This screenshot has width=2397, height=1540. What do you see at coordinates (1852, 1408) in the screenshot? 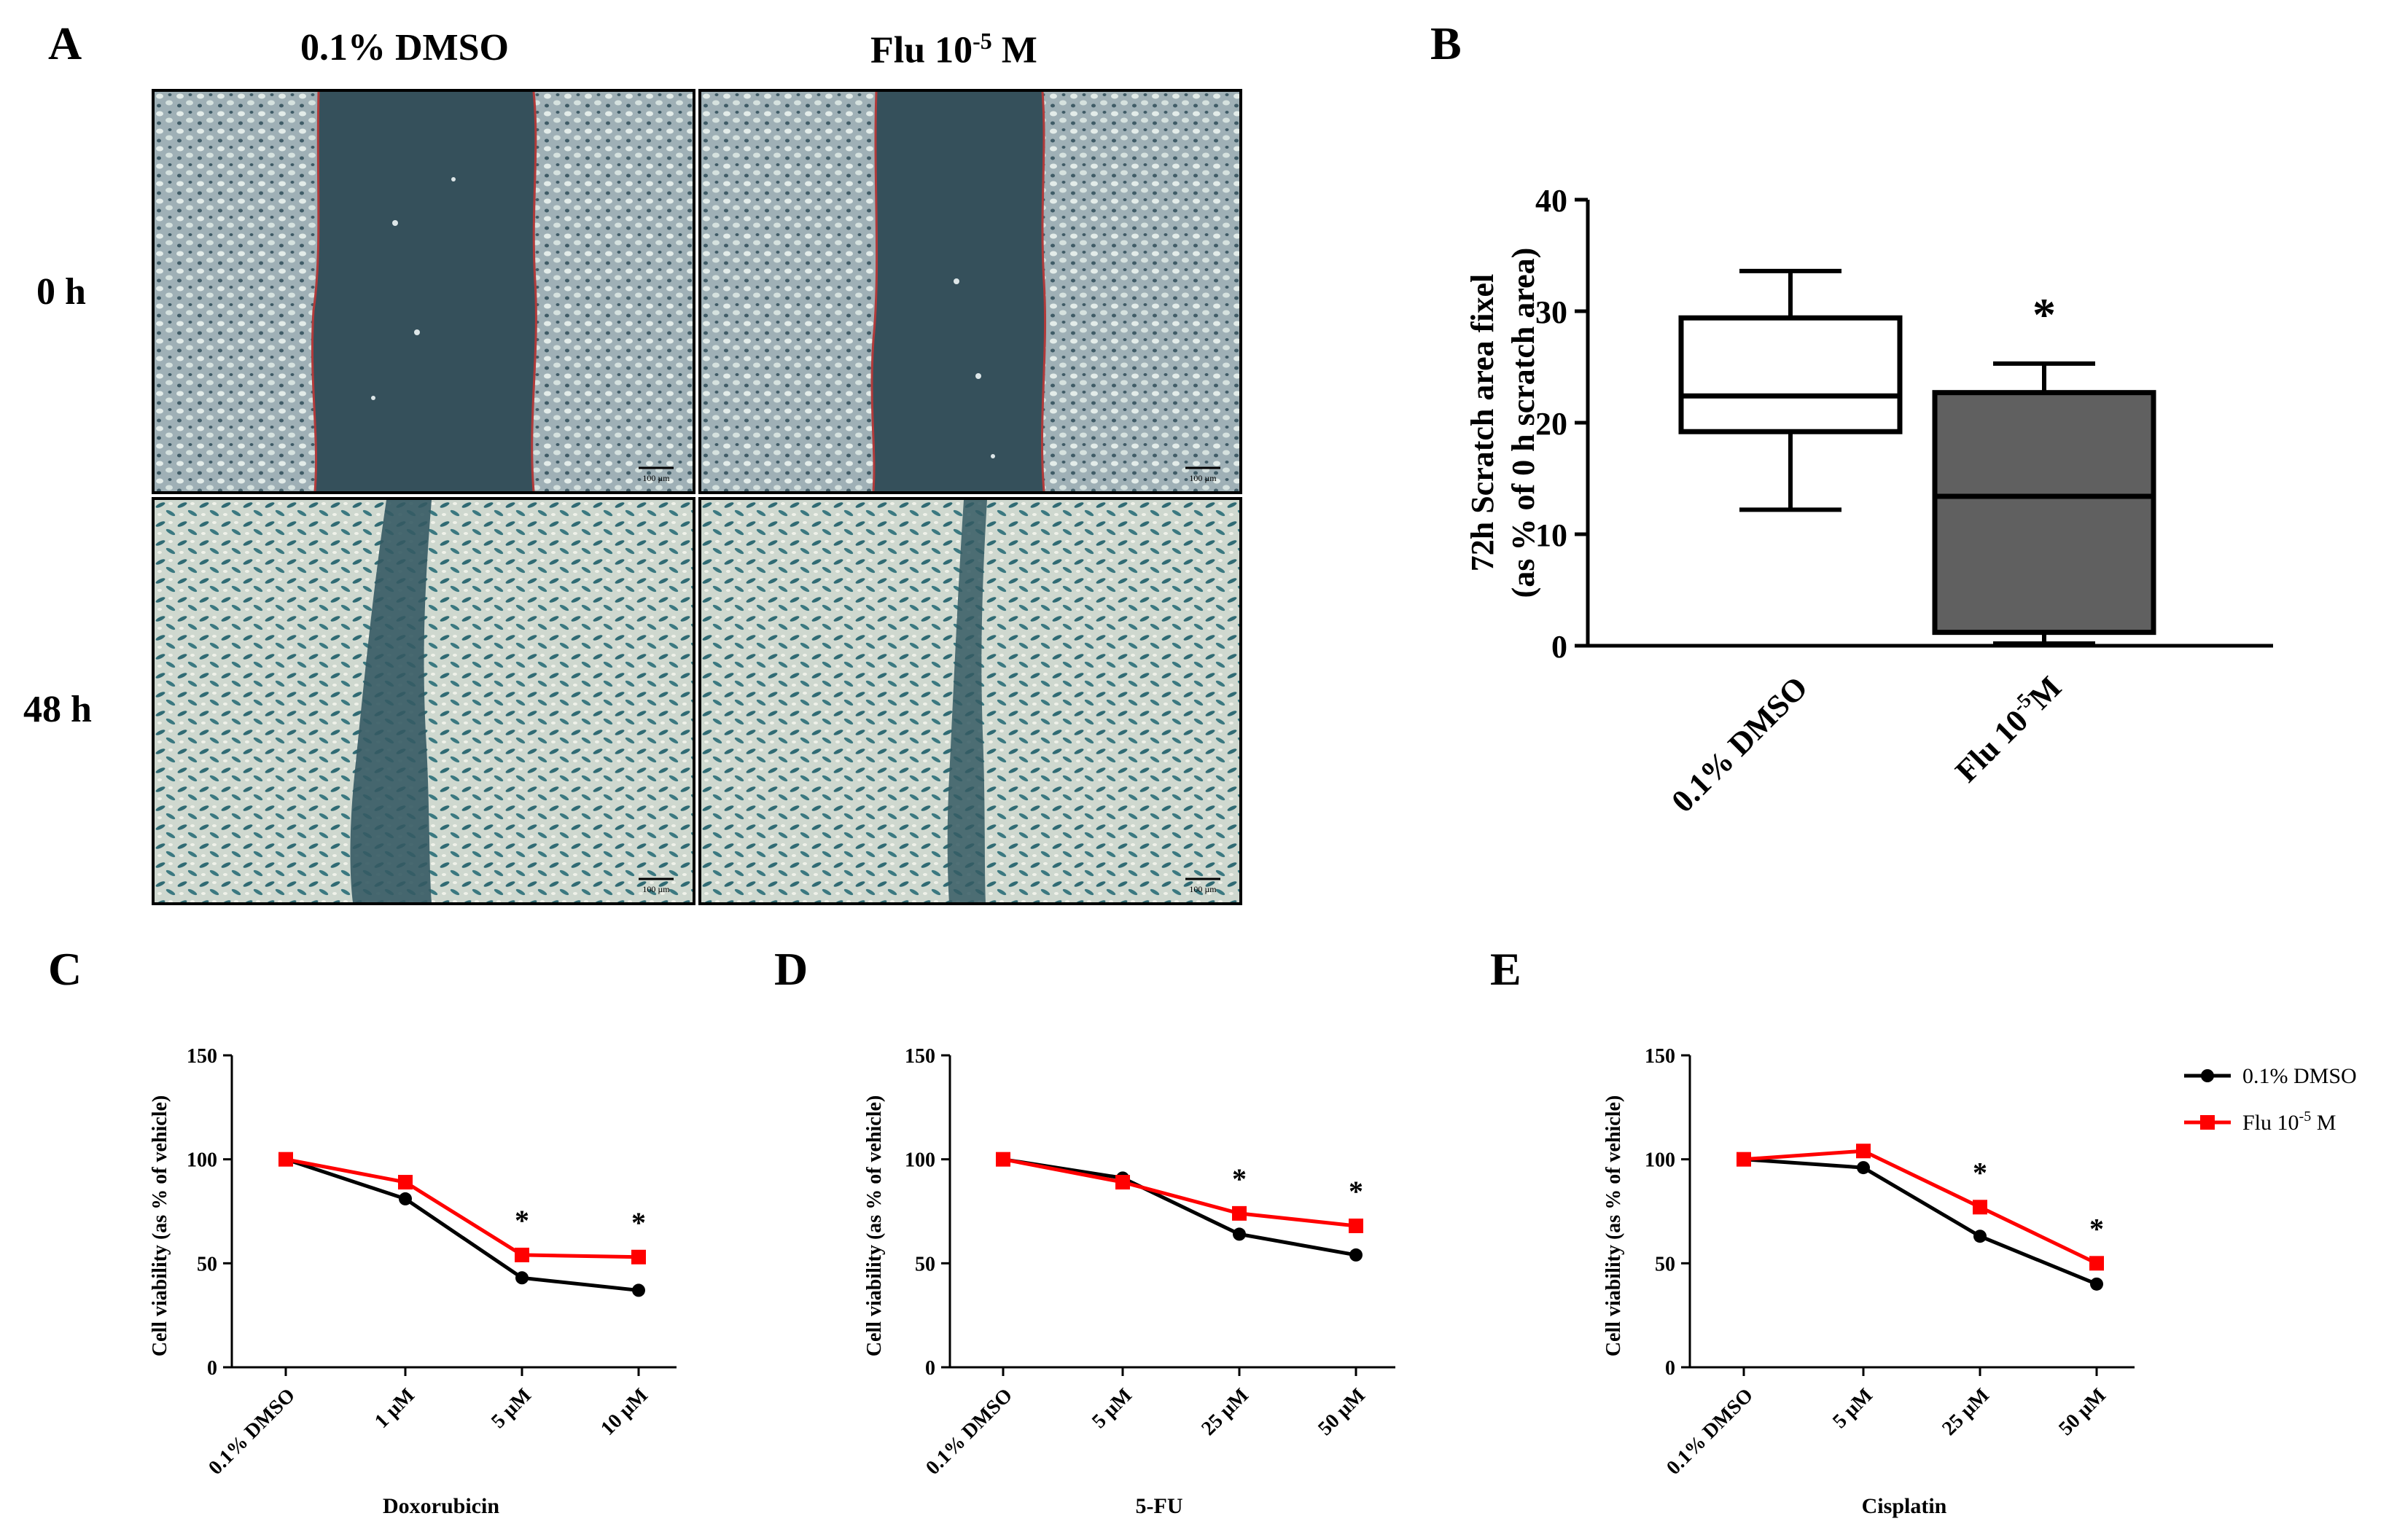
I see `e-xtick-label-1: 5 µM` at bounding box center [1852, 1408].